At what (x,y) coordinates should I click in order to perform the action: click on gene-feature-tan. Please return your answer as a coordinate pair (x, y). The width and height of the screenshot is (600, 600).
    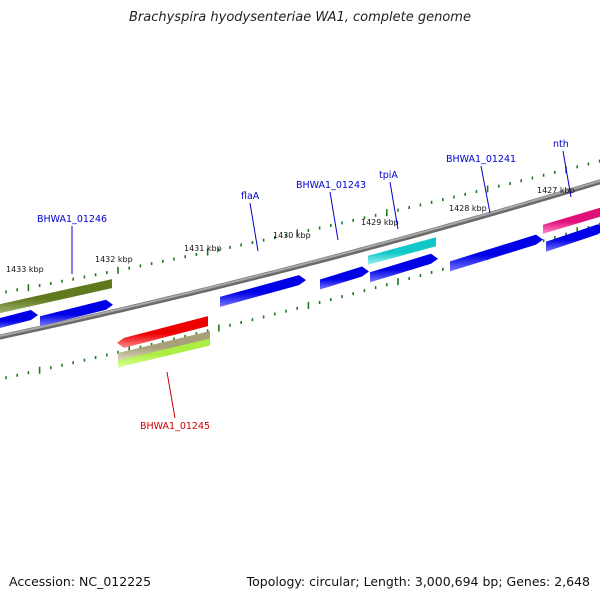
    Looking at the image, I should click on (164, 346).